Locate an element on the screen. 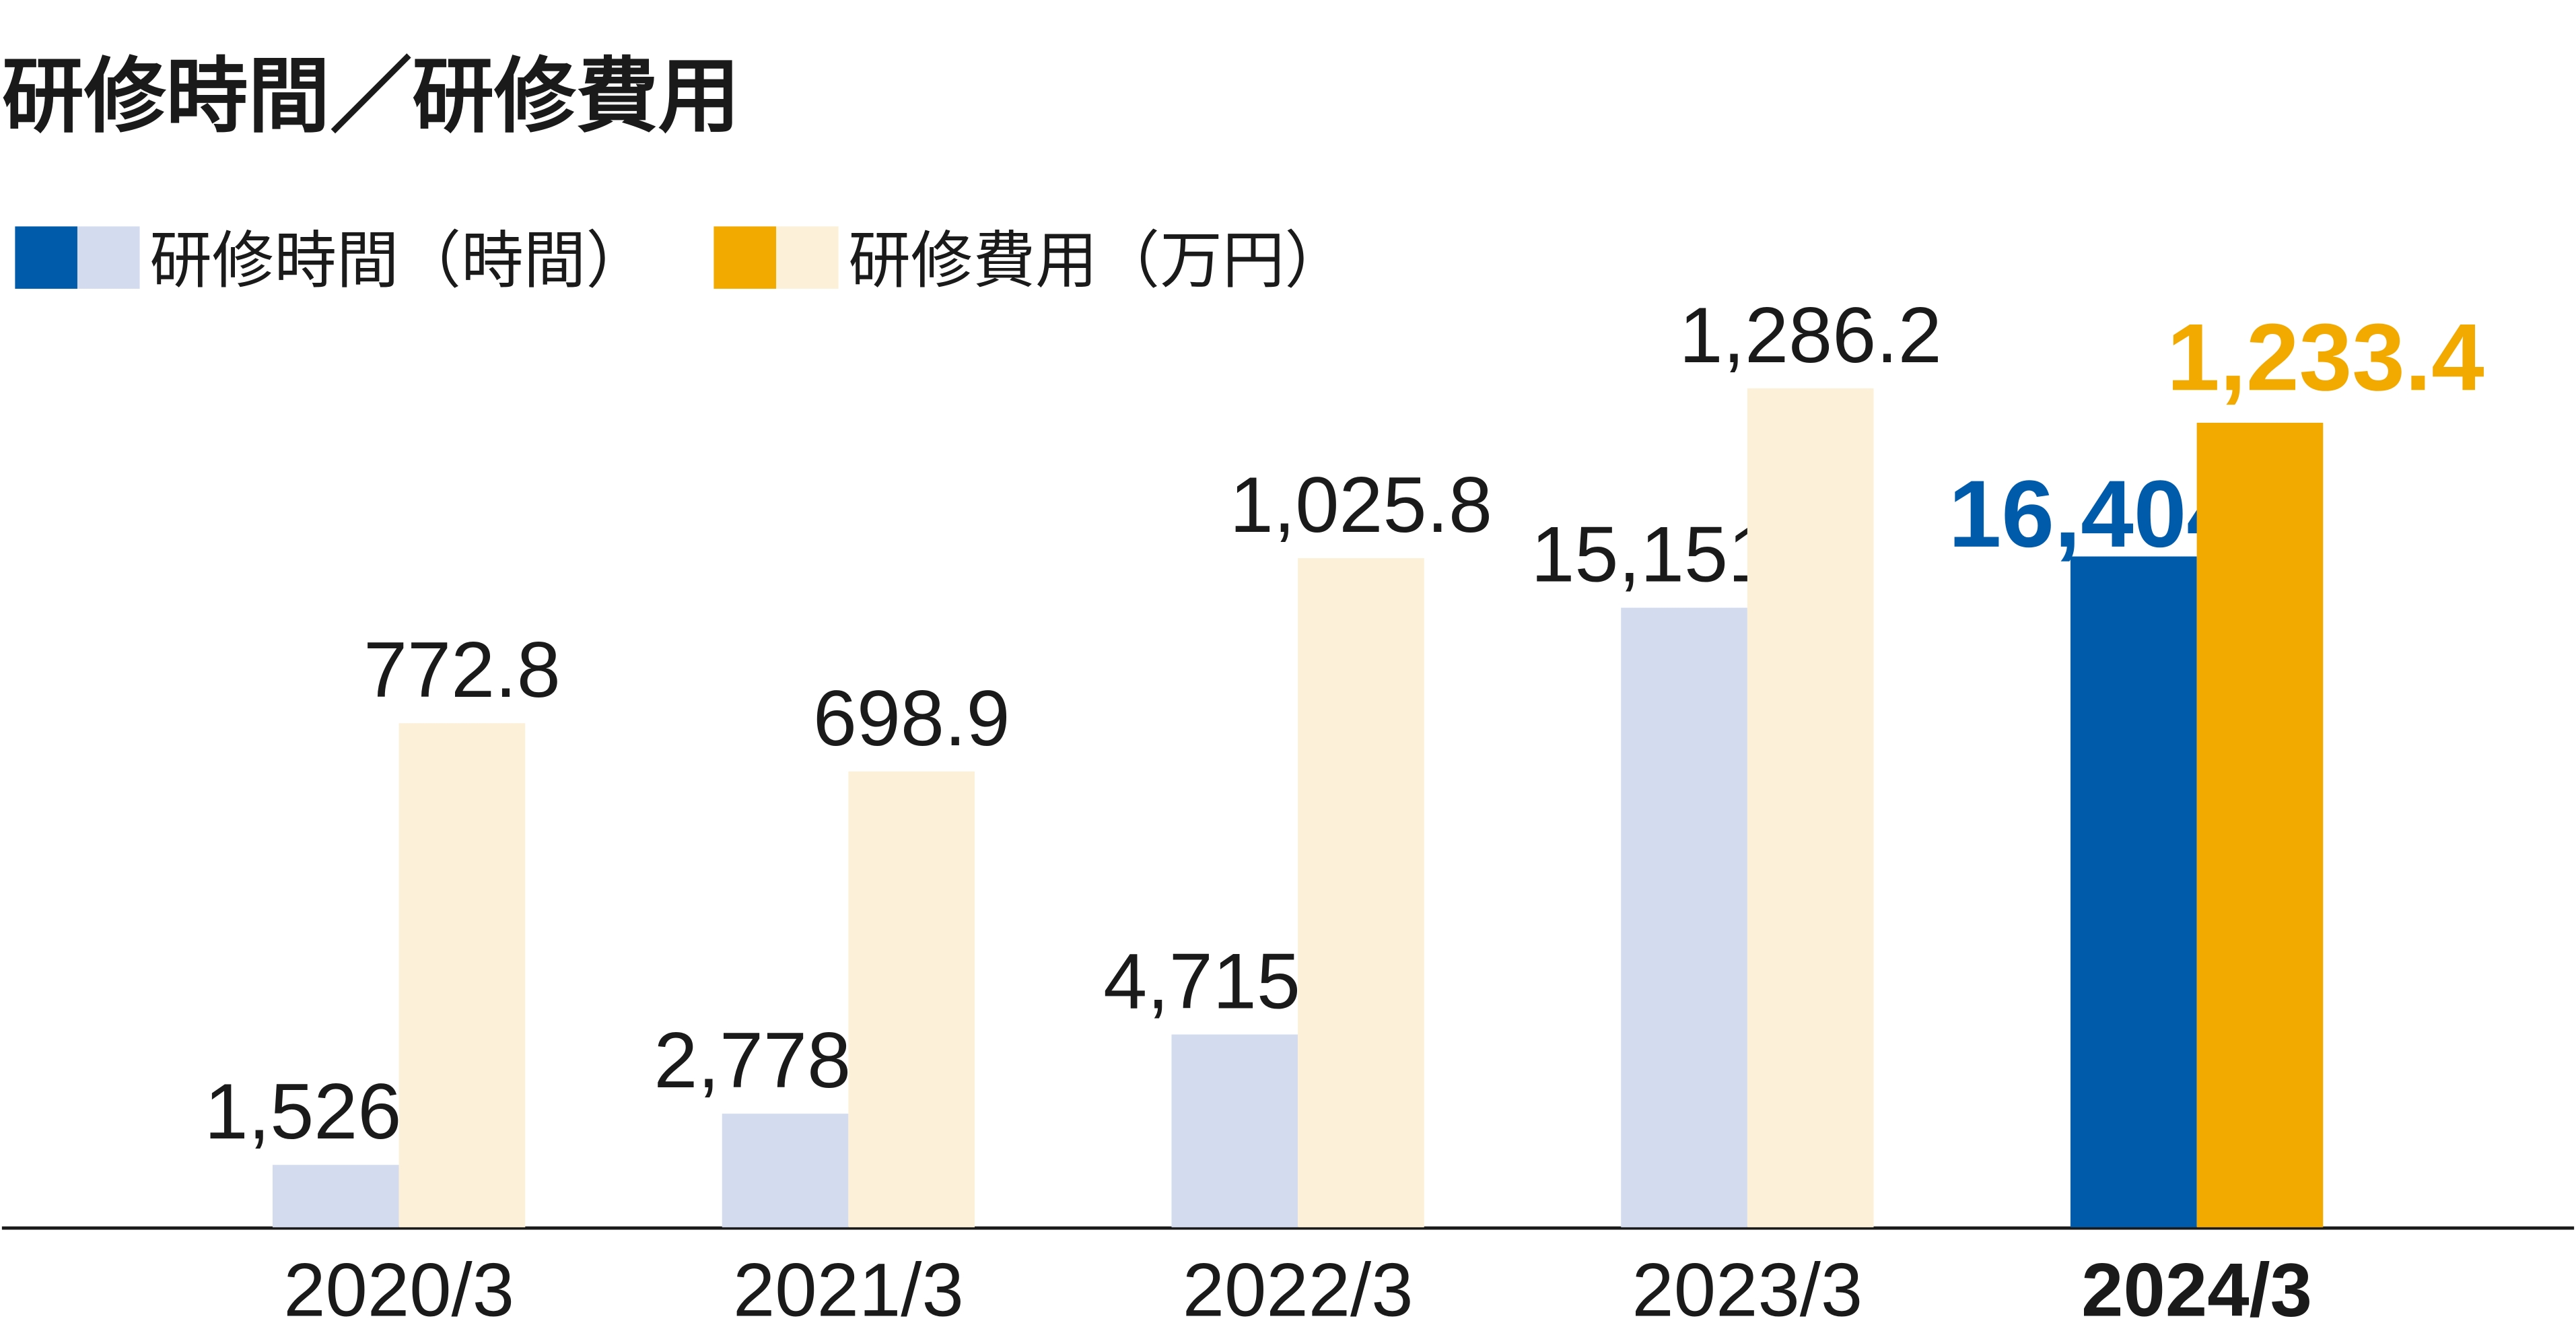 This screenshot has height=1329, width=2576. x-tick-label: 2024/3 is located at coordinates (2196, 1288).